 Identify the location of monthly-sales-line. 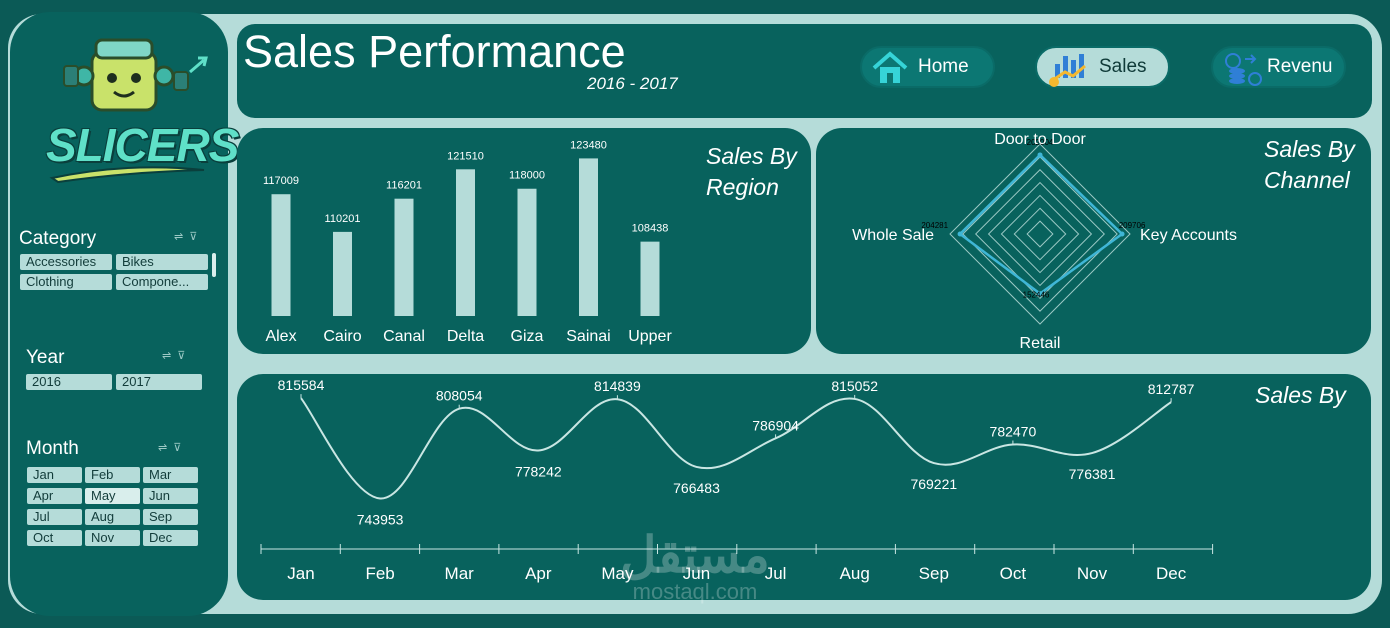
(736, 448).